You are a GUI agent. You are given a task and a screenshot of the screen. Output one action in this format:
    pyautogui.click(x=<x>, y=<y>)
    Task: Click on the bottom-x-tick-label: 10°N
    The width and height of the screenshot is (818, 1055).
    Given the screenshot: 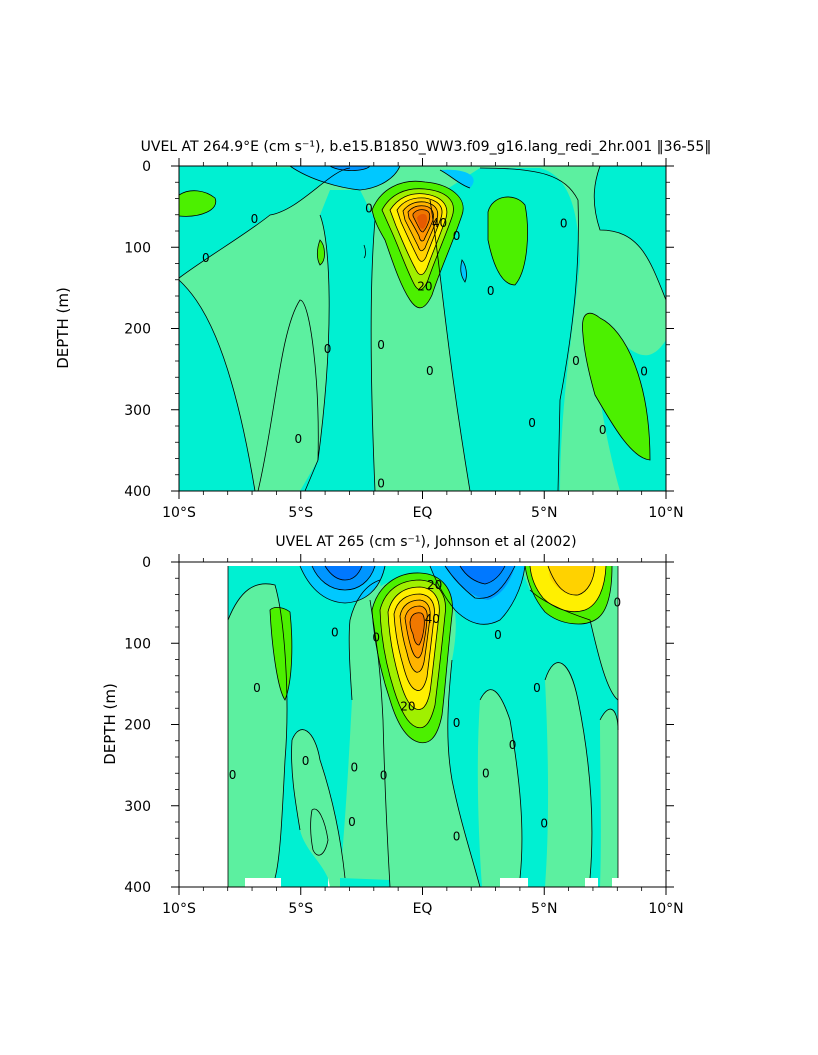 What is the action you would take?
    pyautogui.click(x=665, y=909)
    